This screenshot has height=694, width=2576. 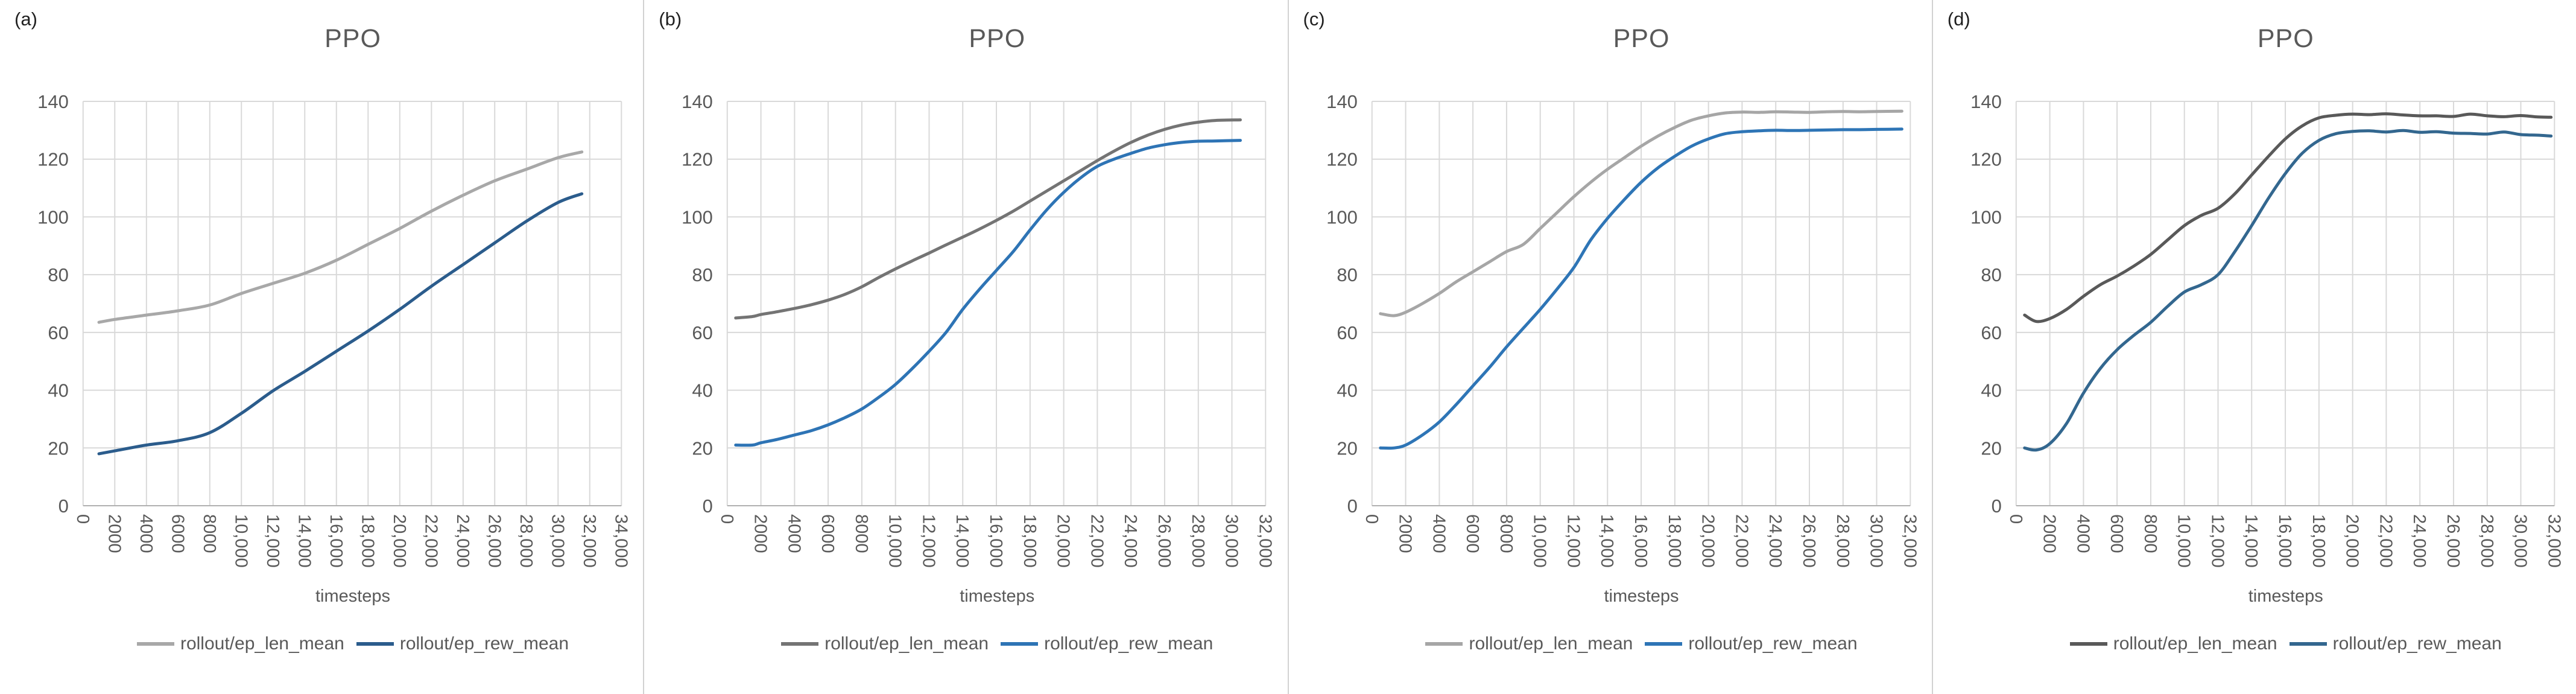 What do you see at coordinates (827, 533) in the screenshot?
I see `svg-text: 6000` at bounding box center [827, 533].